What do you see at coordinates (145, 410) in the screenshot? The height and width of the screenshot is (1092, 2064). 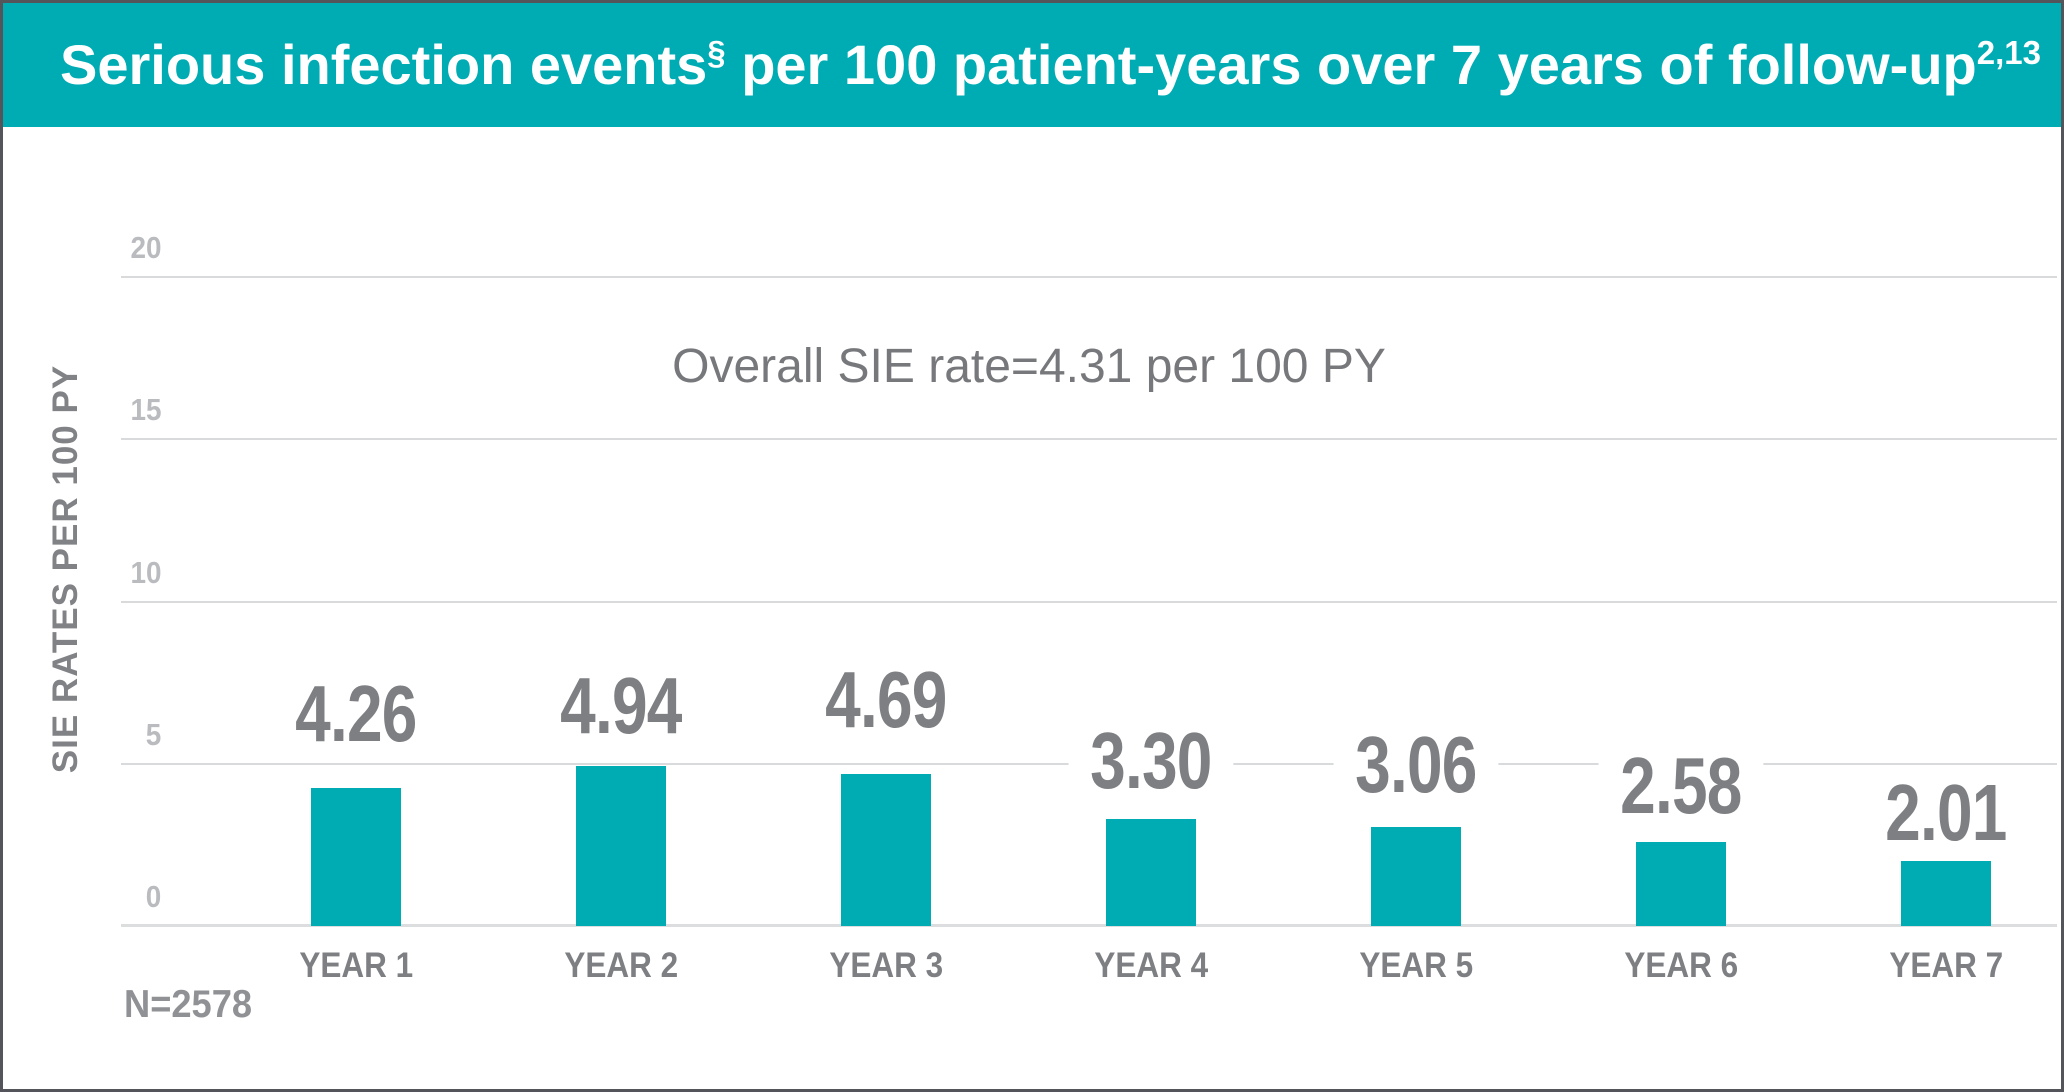 I see `y-tick-label-15: 15` at bounding box center [145, 410].